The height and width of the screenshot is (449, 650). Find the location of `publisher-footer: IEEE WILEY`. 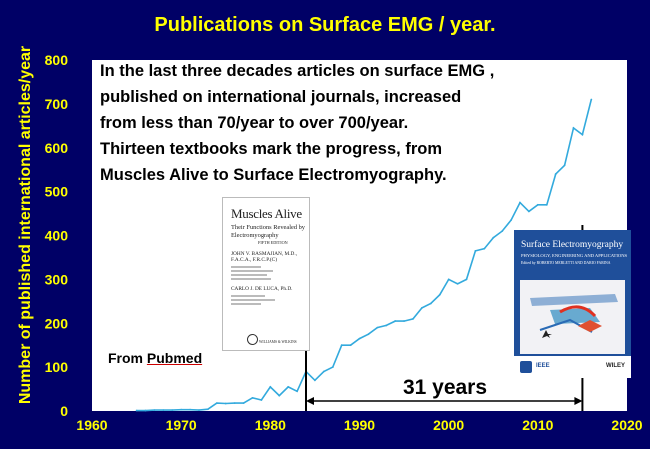

publisher-footer: IEEE WILEY is located at coordinates (572, 367).